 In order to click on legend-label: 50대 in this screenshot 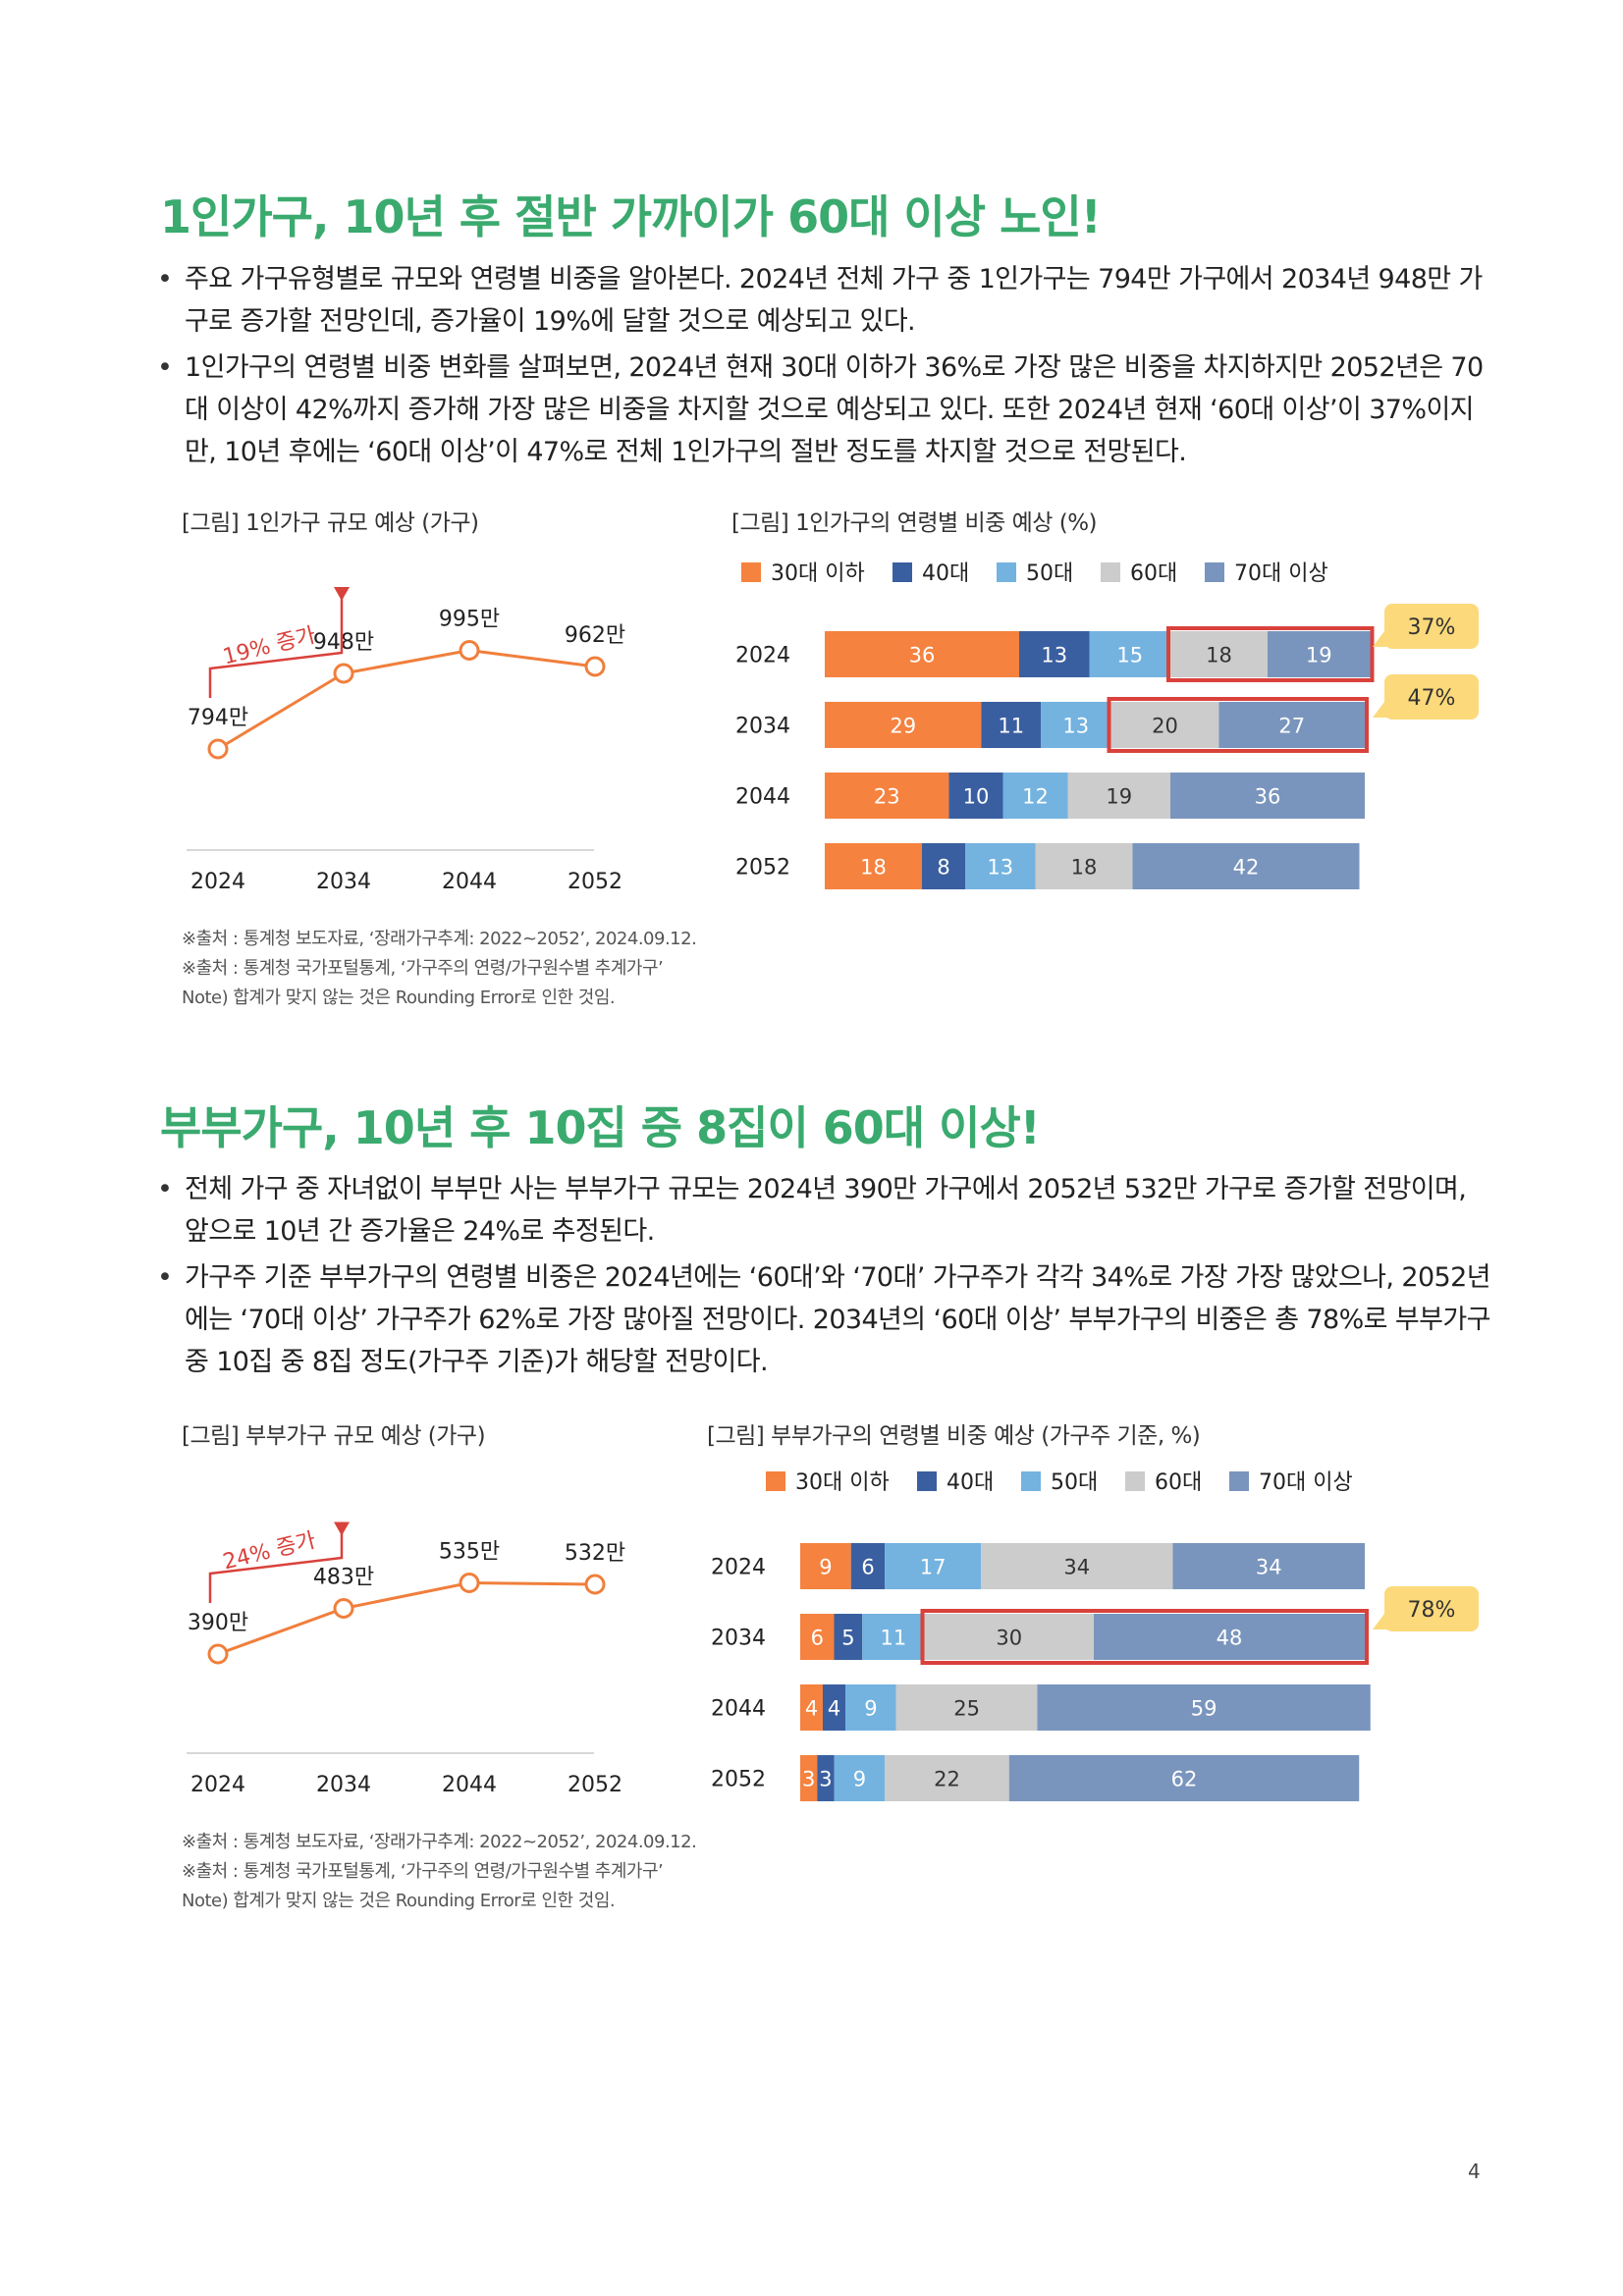, I will do `click(1074, 1482)`.